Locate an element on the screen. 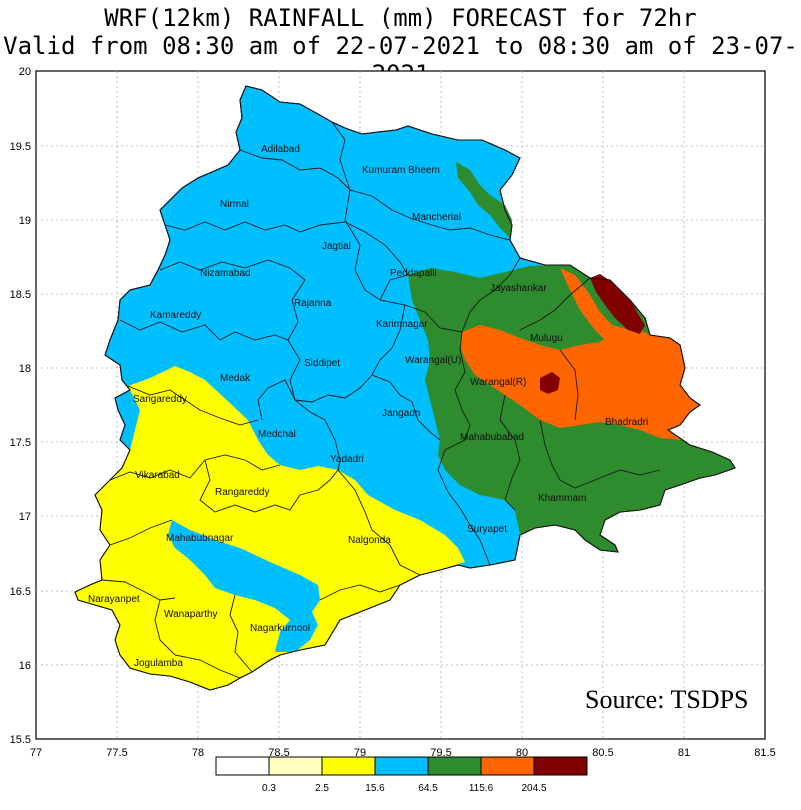  district-label: Yadadri is located at coordinates (347, 459).